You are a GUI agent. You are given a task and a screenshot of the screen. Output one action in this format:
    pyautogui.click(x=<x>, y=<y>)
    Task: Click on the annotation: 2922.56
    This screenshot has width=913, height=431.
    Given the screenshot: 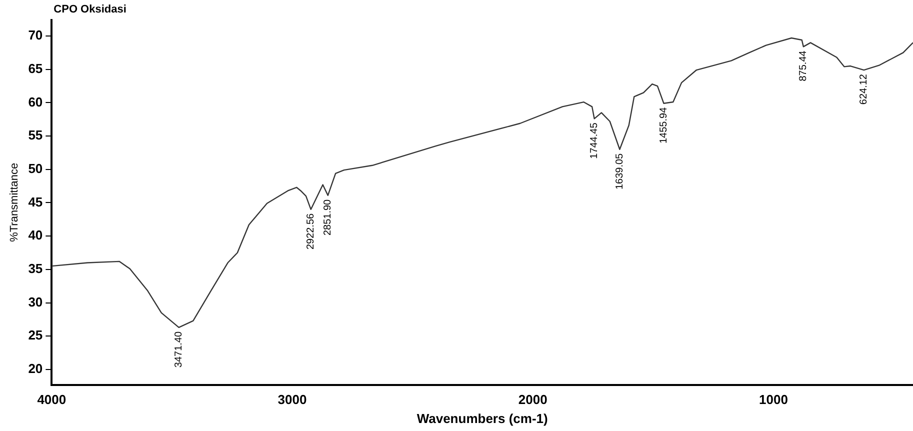 What is the action you would take?
    pyautogui.click(x=311, y=231)
    